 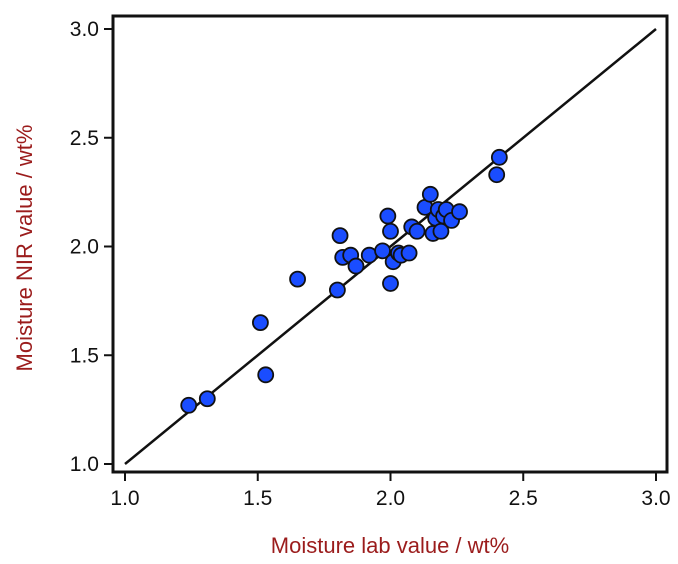 I want to click on y-axis-label: Moisture NIR value / wt%, so click(x=24, y=248).